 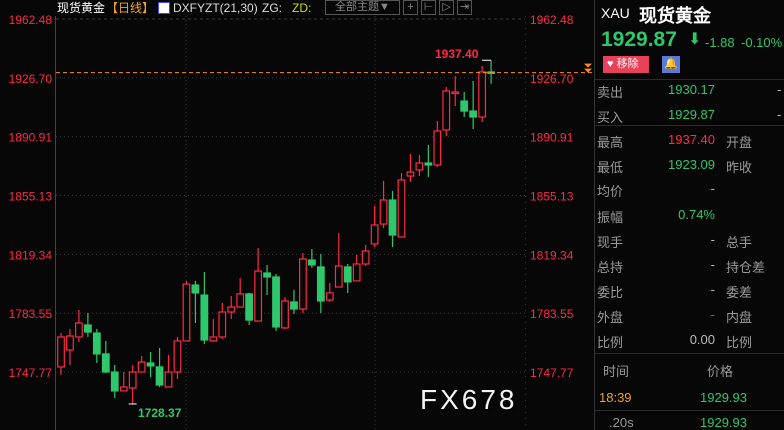 What do you see at coordinates (410, 7) in the screenshot?
I see `crosshair-icon: +` at bounding box center [410, 7].